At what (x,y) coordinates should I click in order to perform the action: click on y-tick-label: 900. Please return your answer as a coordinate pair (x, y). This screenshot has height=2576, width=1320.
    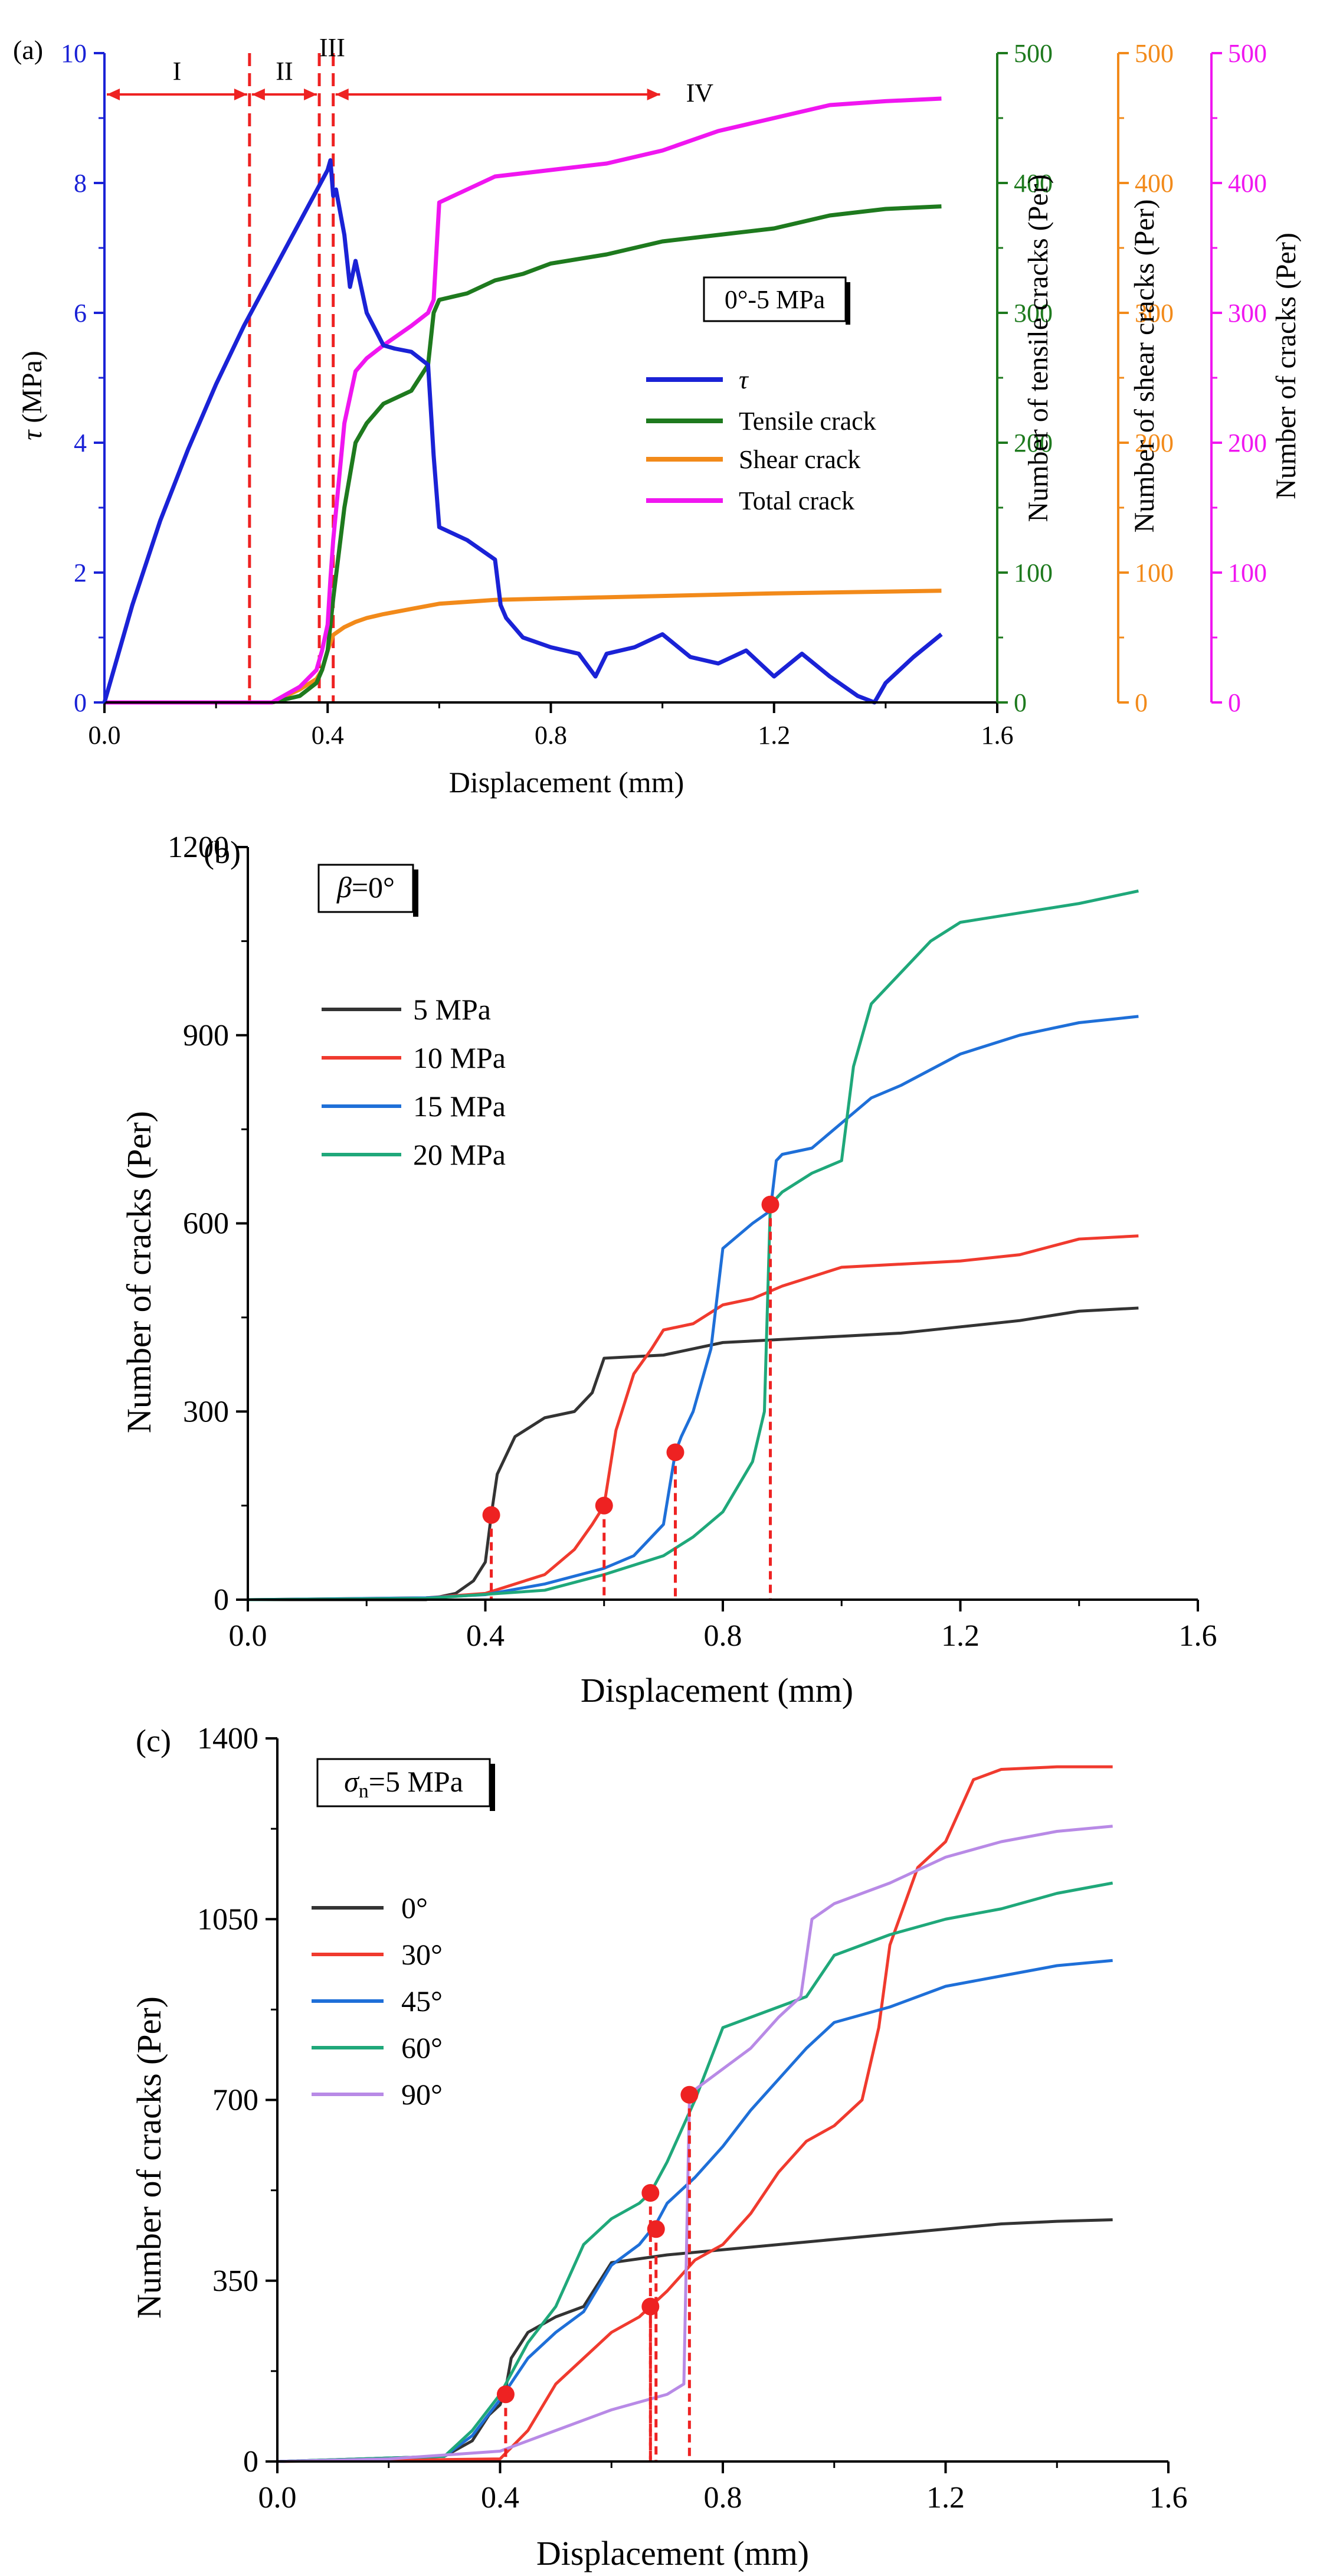
    Looking at the image, I should click on (206, 1035).